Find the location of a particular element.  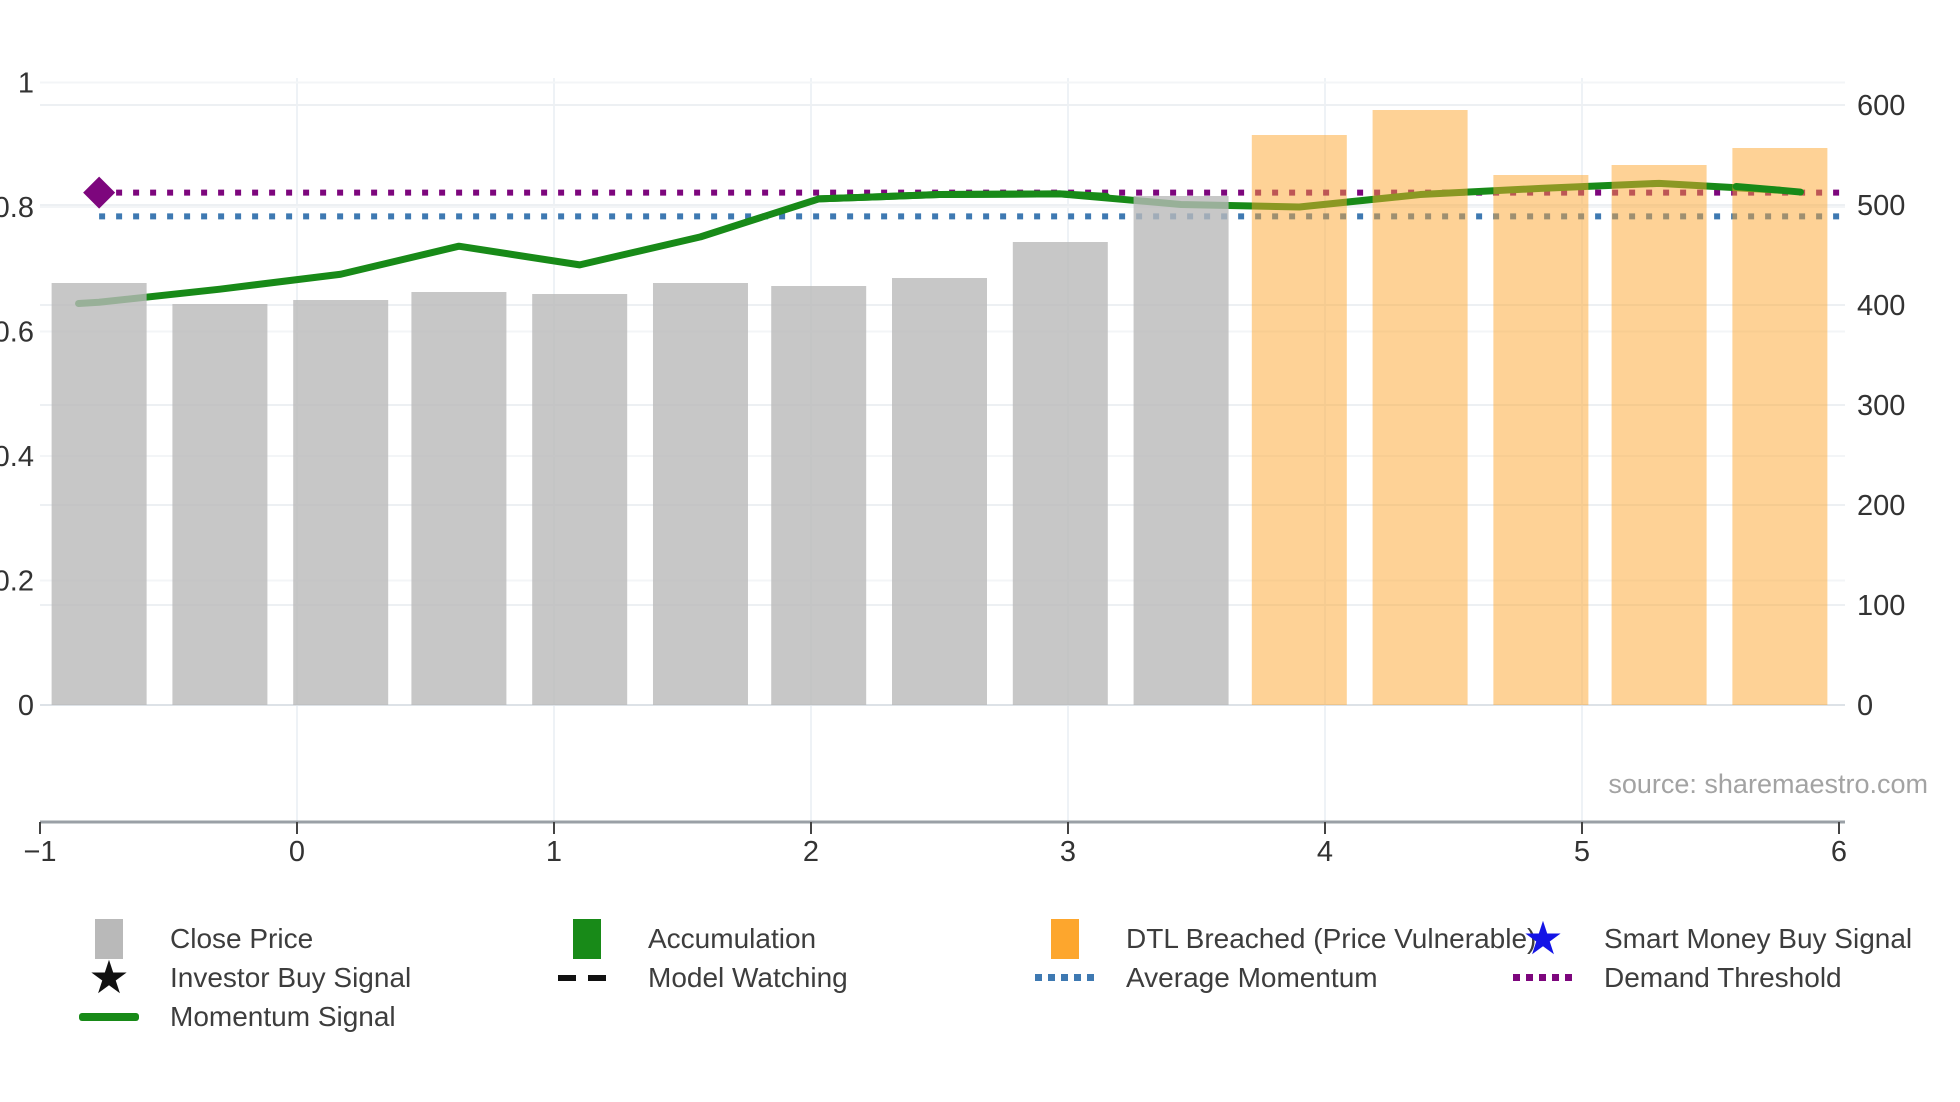

x-axis-tick-label: 6 is located at coordinates (1839, 852).